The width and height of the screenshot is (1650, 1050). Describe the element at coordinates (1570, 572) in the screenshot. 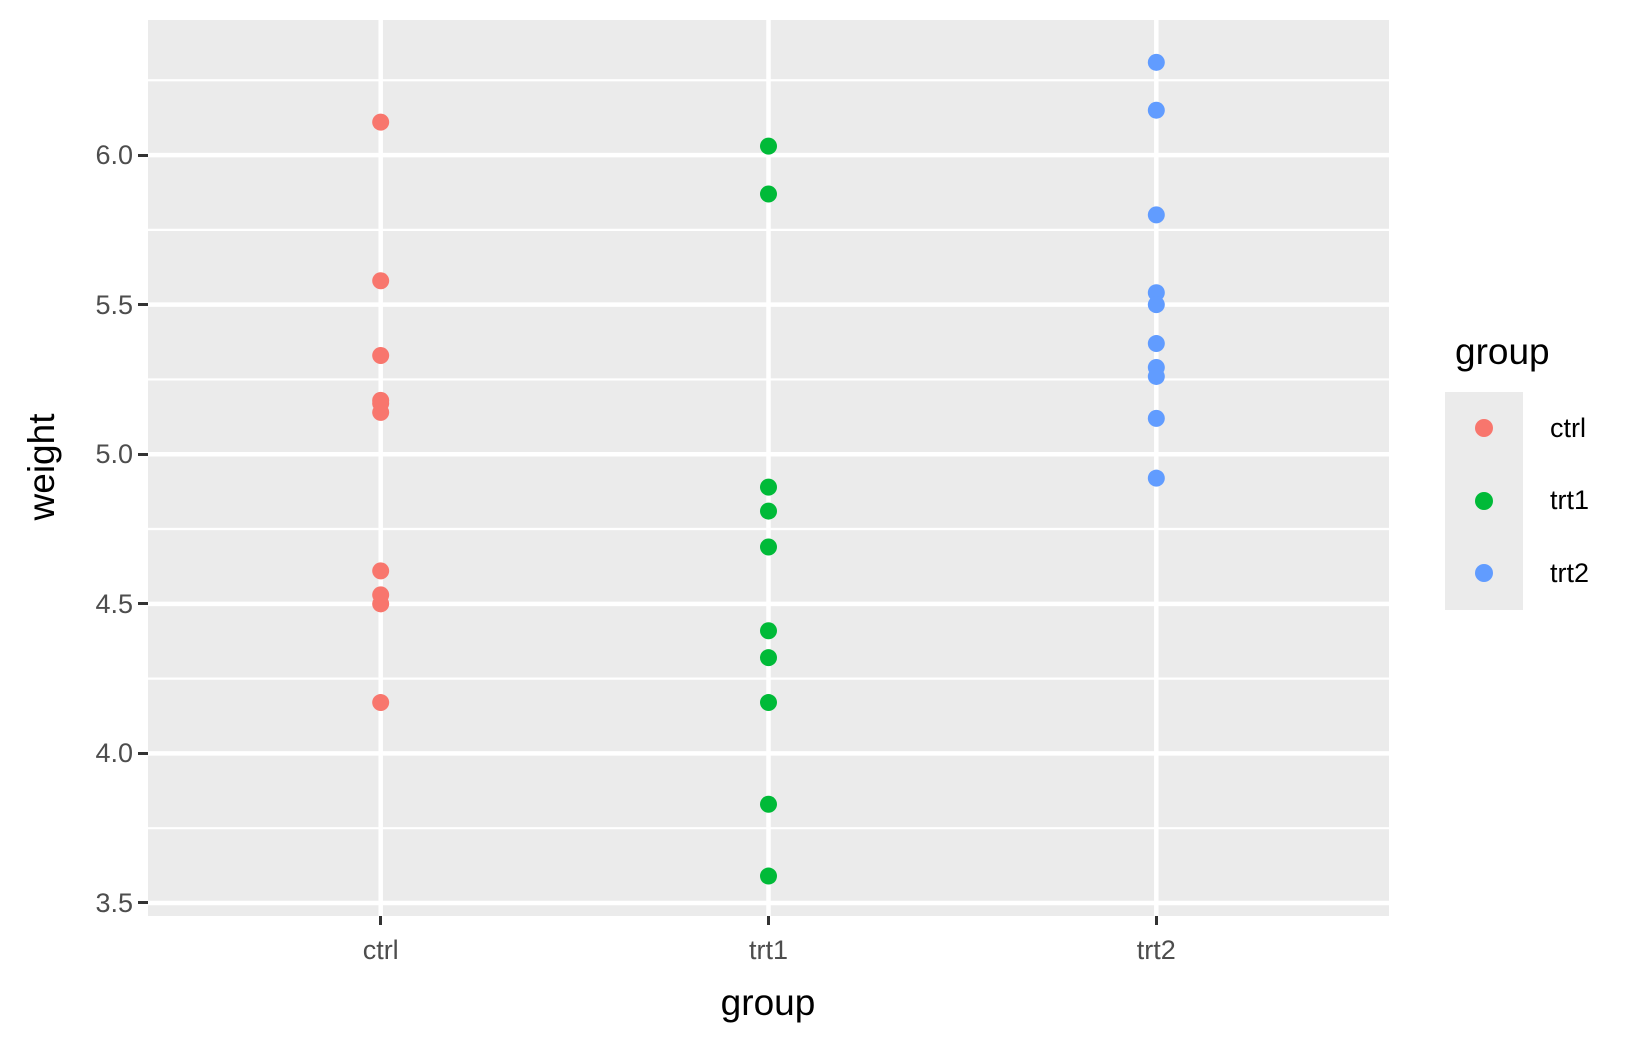

I see `legend-label: trt2` at that location.